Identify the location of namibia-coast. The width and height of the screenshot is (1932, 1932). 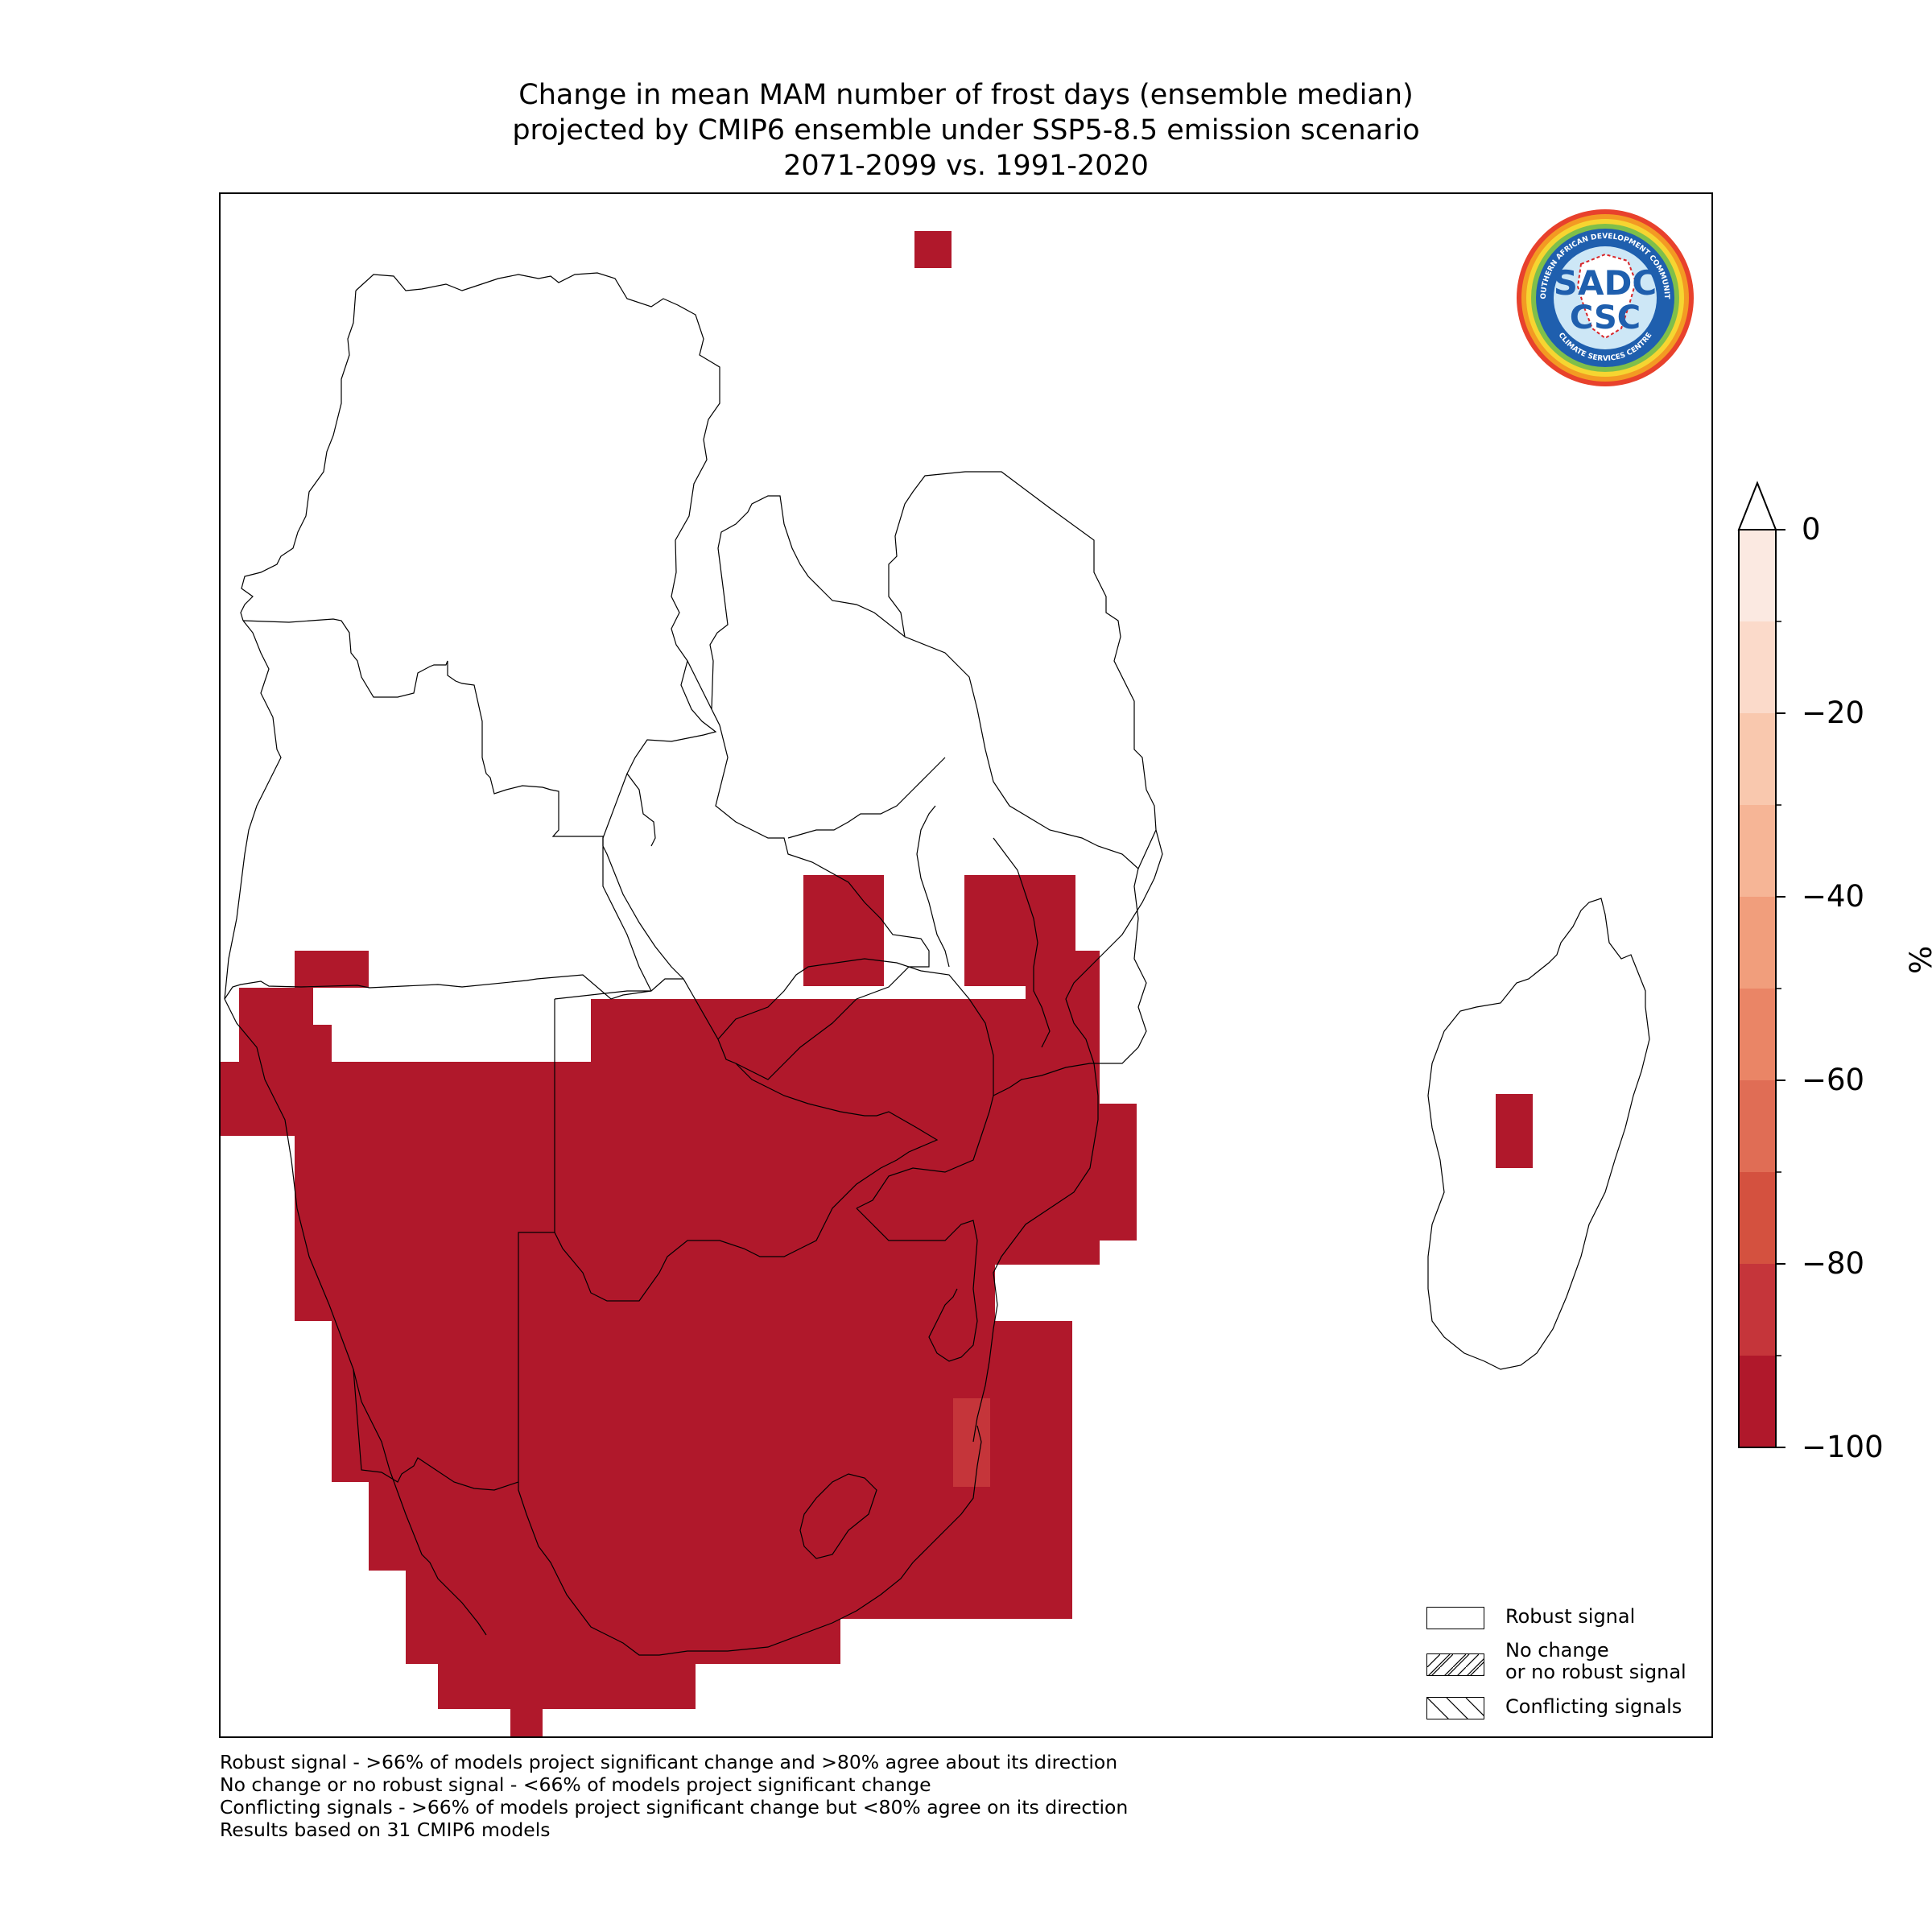
(289, 1184).